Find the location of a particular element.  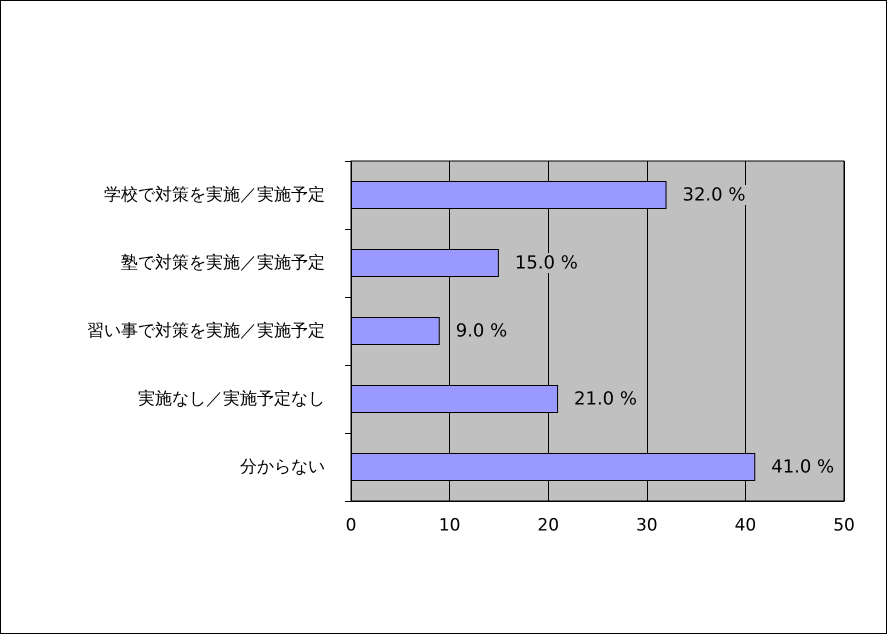

x-tick-label: 10 is located at coordinates (449, 526).